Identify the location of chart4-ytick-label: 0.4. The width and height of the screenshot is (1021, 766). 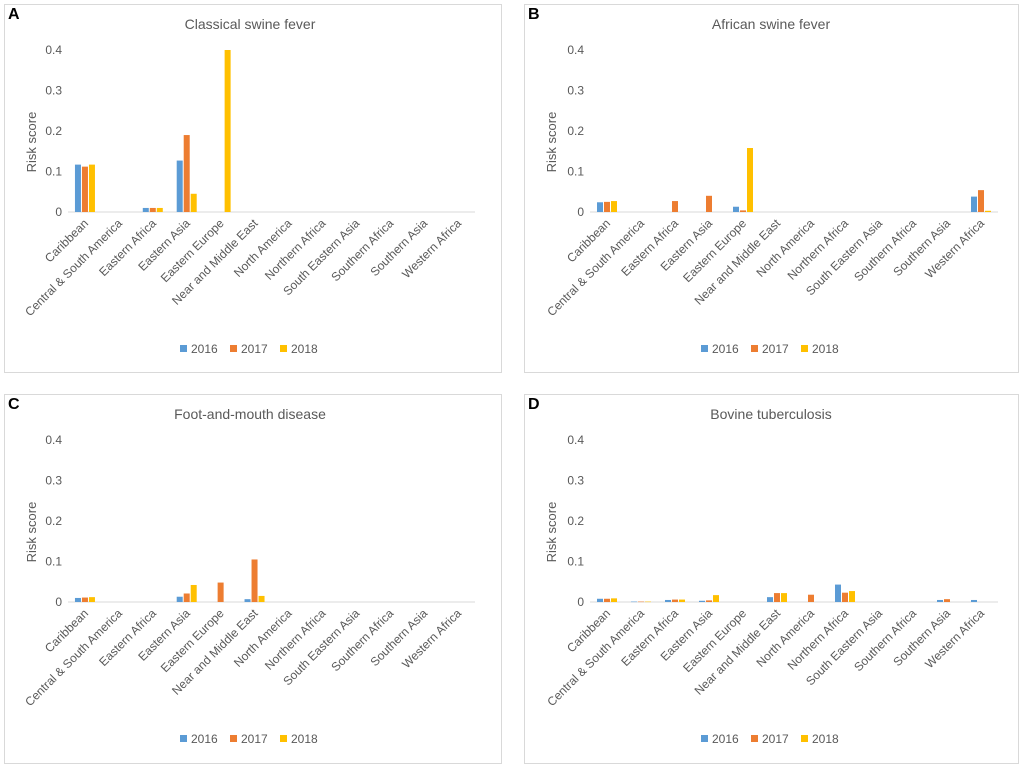
(575, 440).